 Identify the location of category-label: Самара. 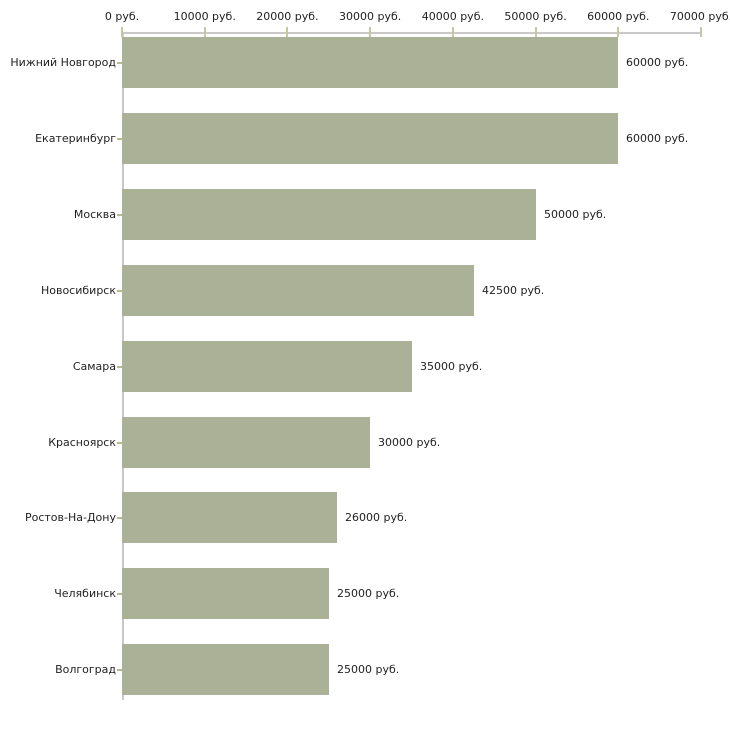
(94, 366).